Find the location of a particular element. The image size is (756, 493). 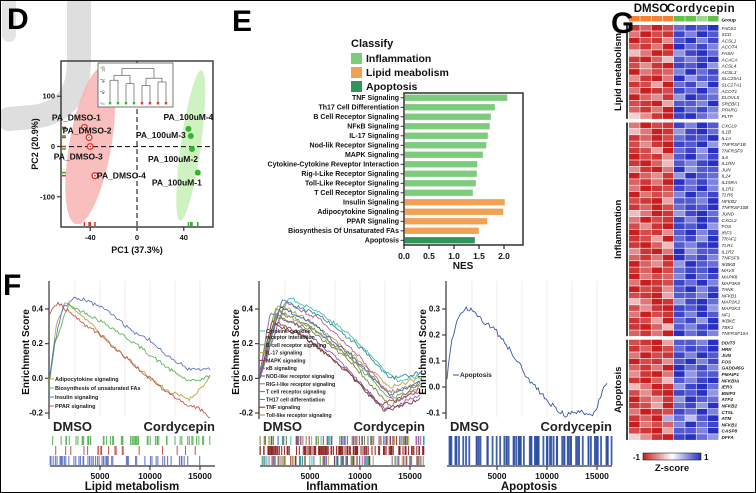

gene-label: TBK1 is located at coordinates (728, 327).